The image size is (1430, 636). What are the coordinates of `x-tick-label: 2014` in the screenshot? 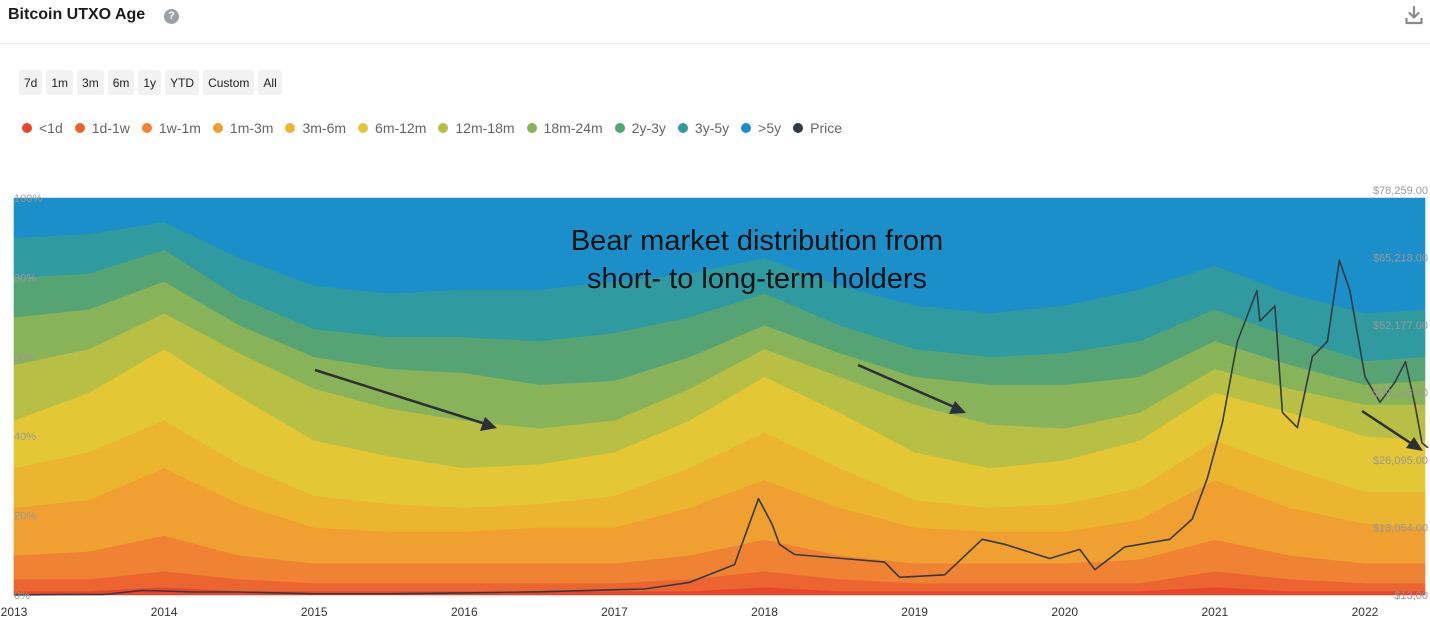 It's located at (164, 612).